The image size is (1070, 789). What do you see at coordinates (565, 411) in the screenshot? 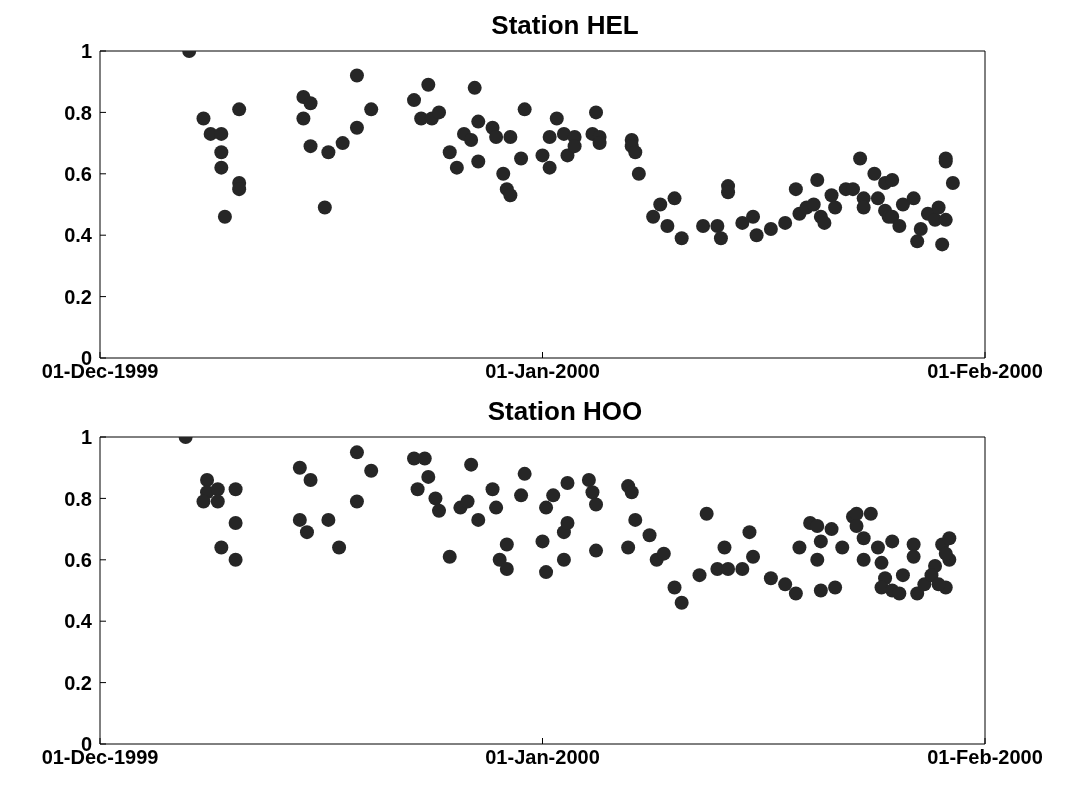
I see `chart-title: Station HOO` at bounding box center [565, 411].